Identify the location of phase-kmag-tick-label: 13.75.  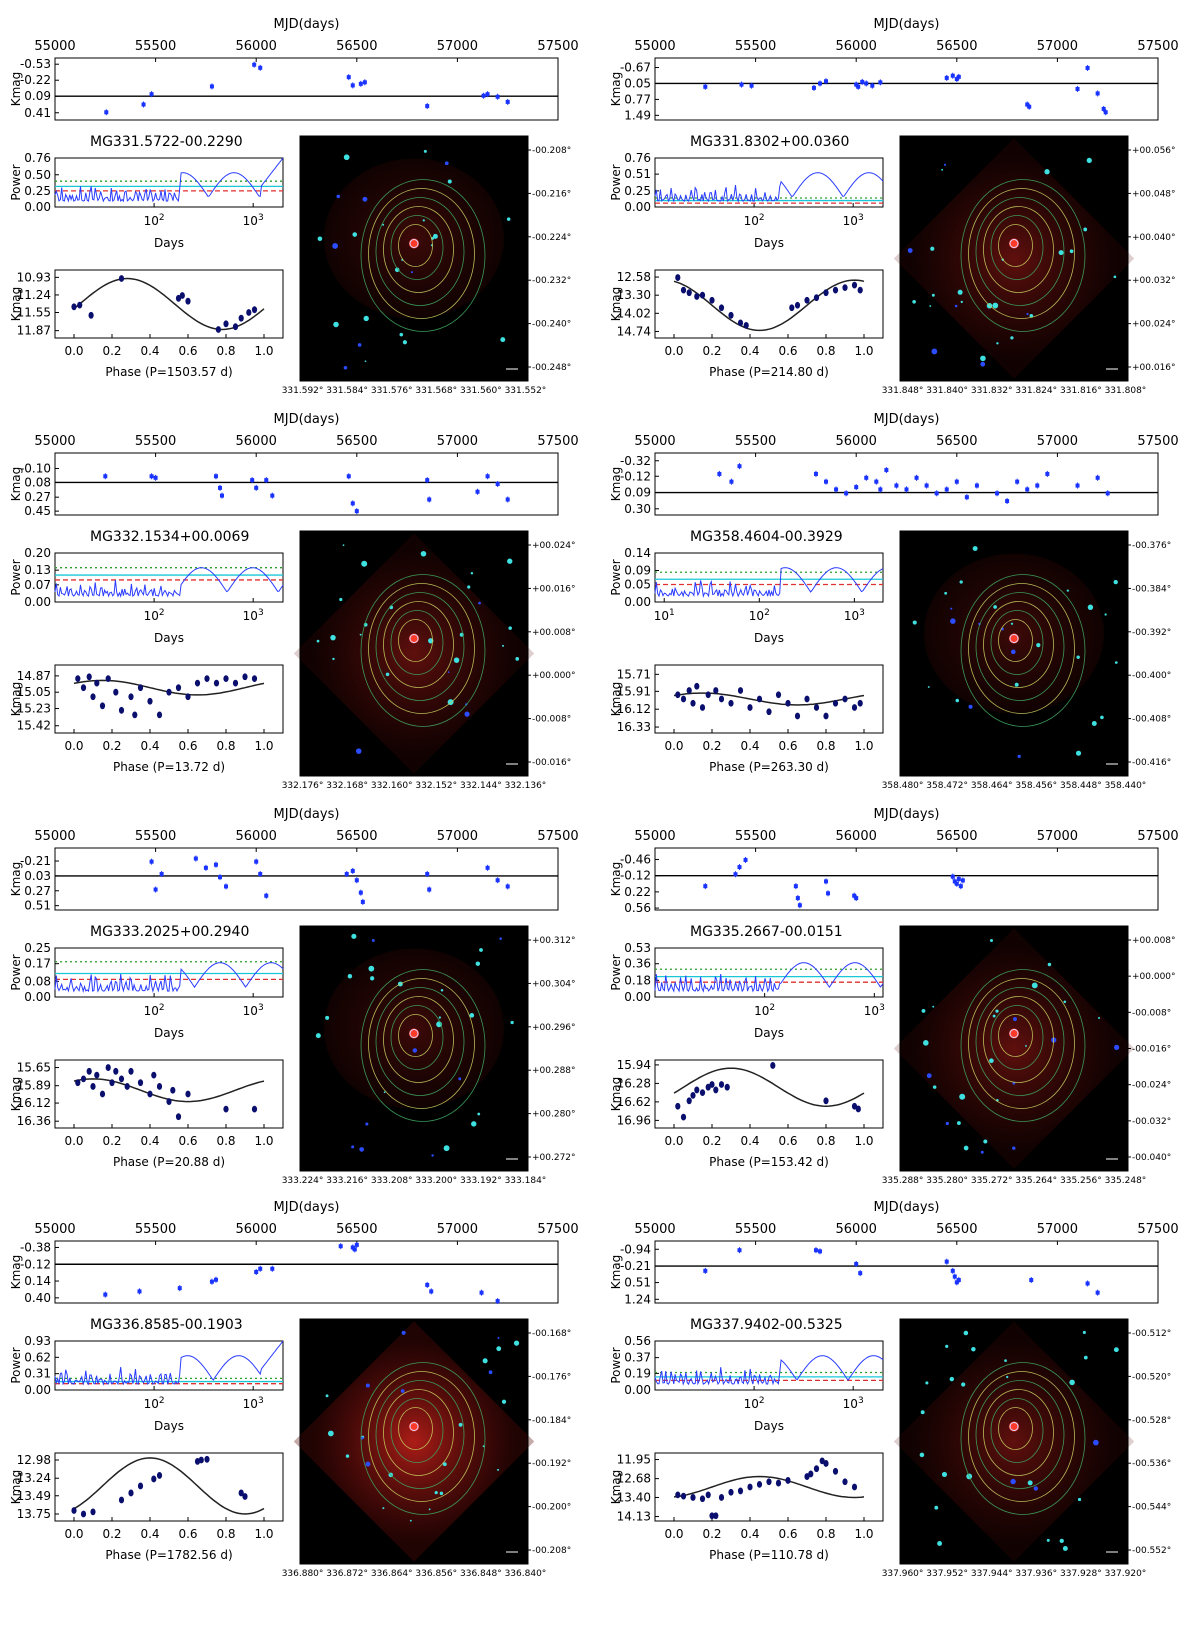
(34, 1514).